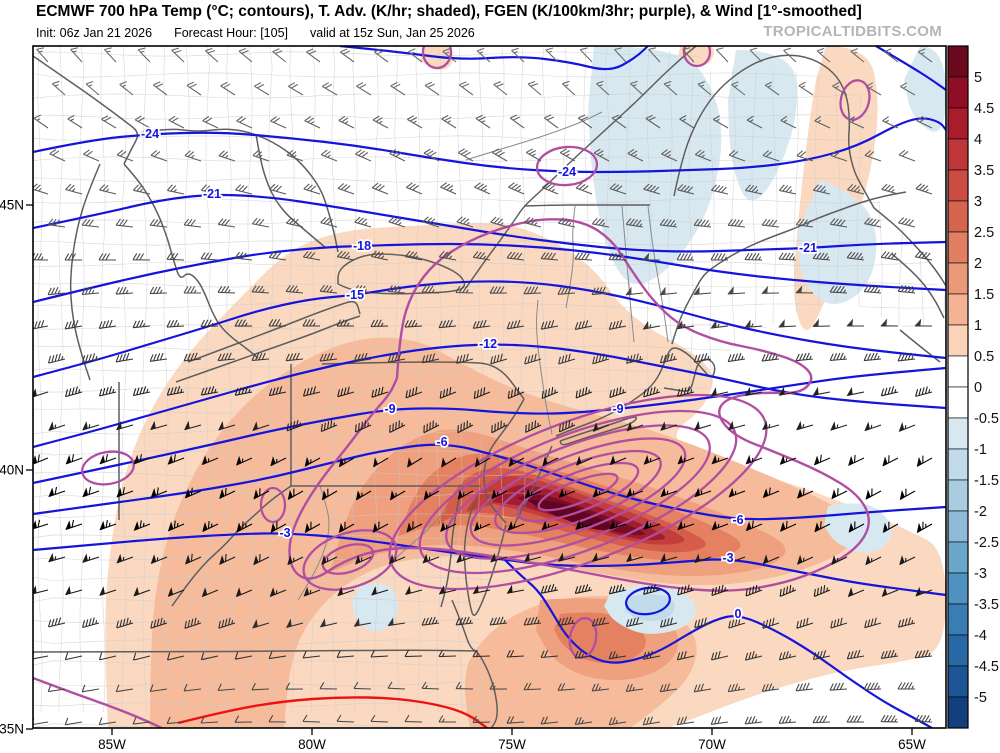  What do you see at coordinates (984, 295) in the screenshot?
I see `colorbar-tick-label: 1.5` at bounding box center [984, 295].